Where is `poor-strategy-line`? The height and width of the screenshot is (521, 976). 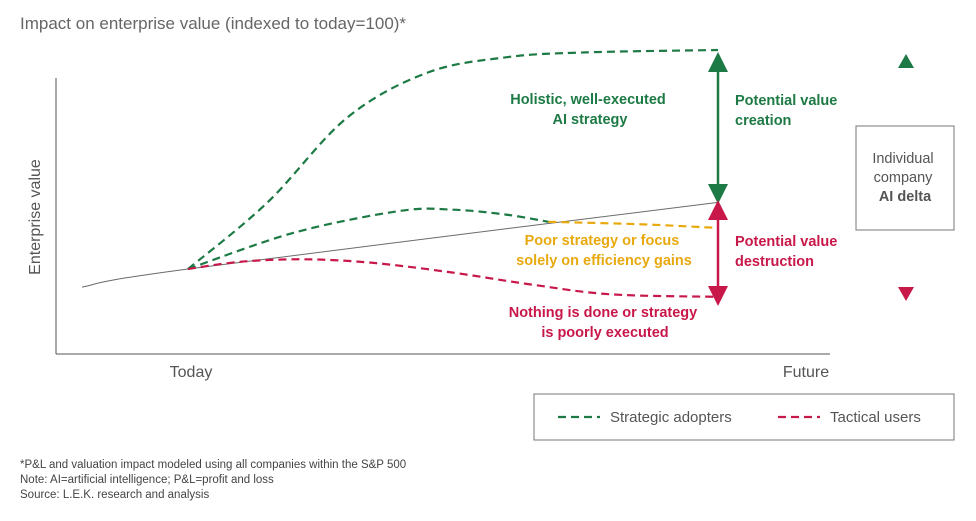
poor-strategy-line is located at coordinates (633, 224).